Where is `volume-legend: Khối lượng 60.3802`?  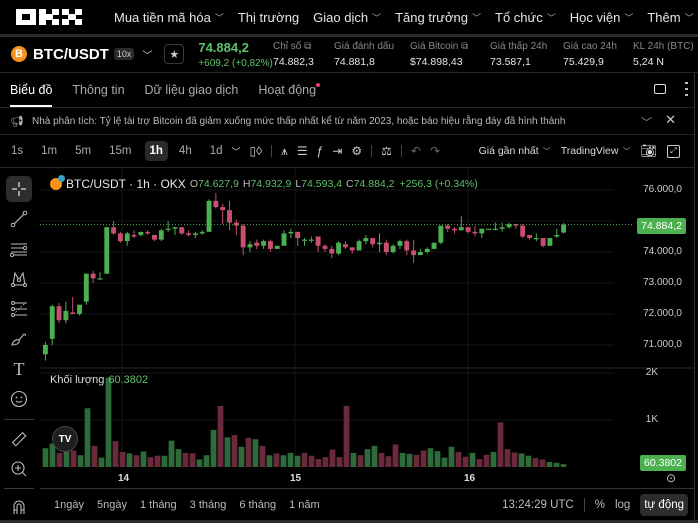
volume-legend: Khối lượng 60.3802 is located at coordinates (99, 380).